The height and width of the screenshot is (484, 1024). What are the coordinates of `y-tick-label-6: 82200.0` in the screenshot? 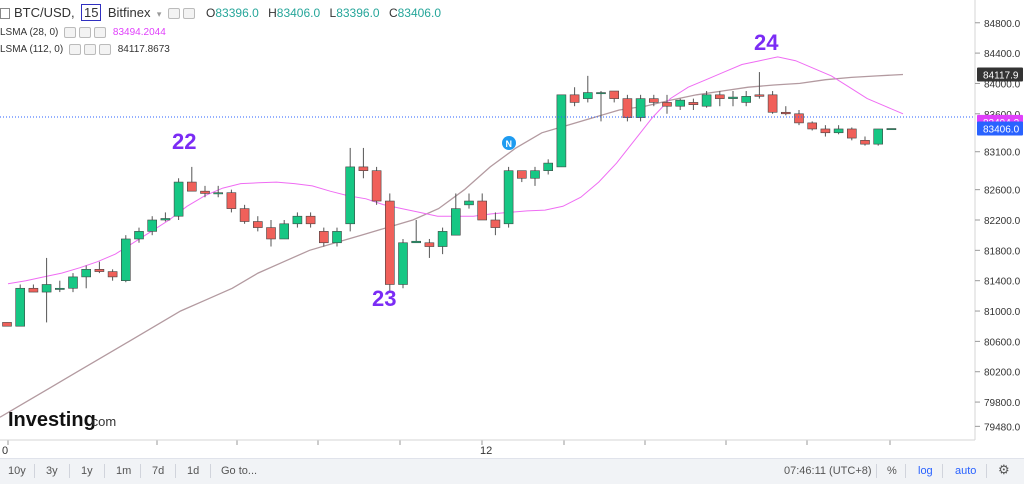 It's located at (1002, 221).